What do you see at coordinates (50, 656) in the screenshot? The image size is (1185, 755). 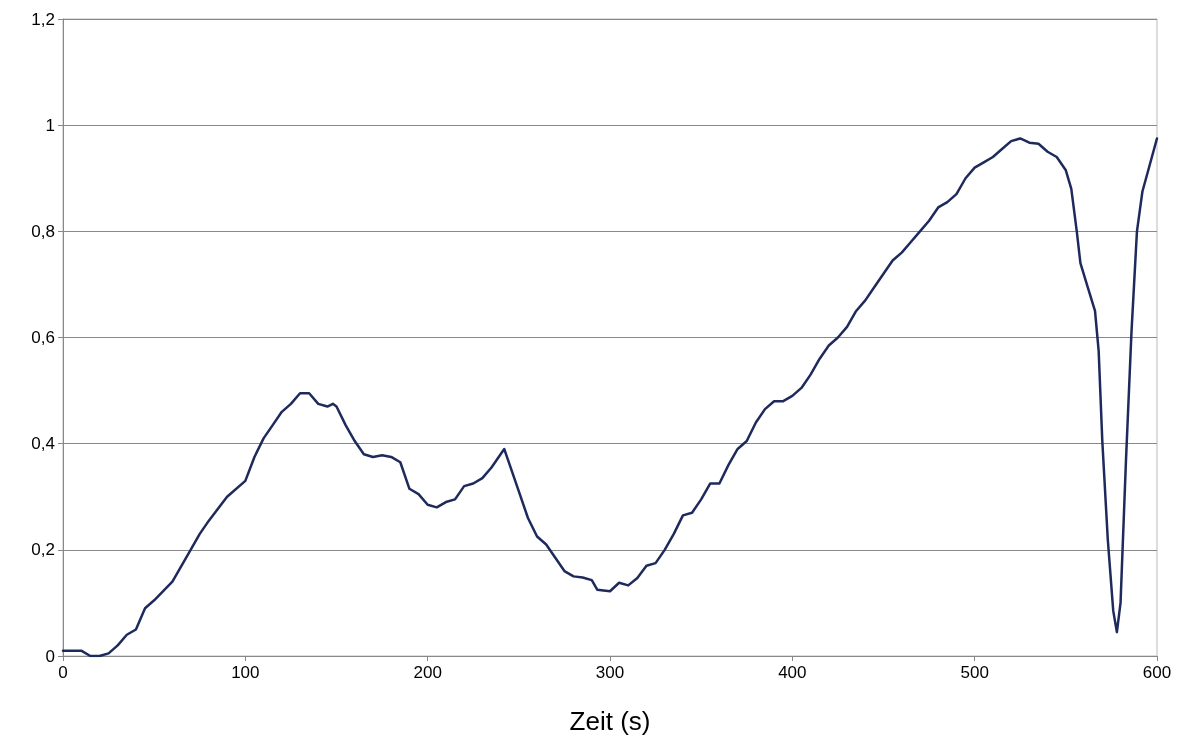 I see `y-tick-label: 0` at bounding box center [50, 656].